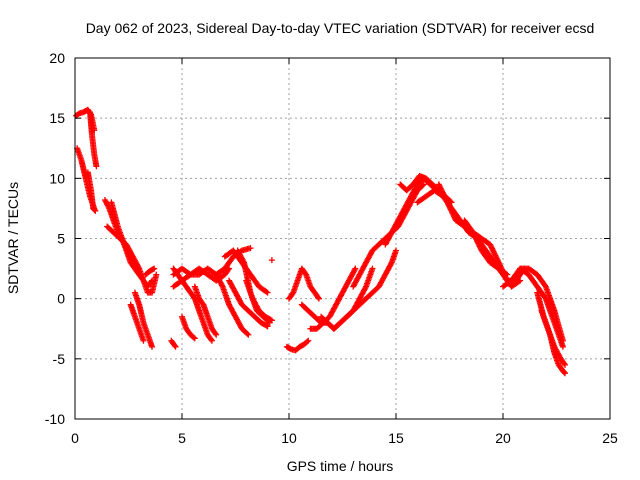 Image resolution: width=640 pixels, height=480 pixels. Describe the element at coordinates (259, 300) in the screenshot. I see `series-arc20` at that location.